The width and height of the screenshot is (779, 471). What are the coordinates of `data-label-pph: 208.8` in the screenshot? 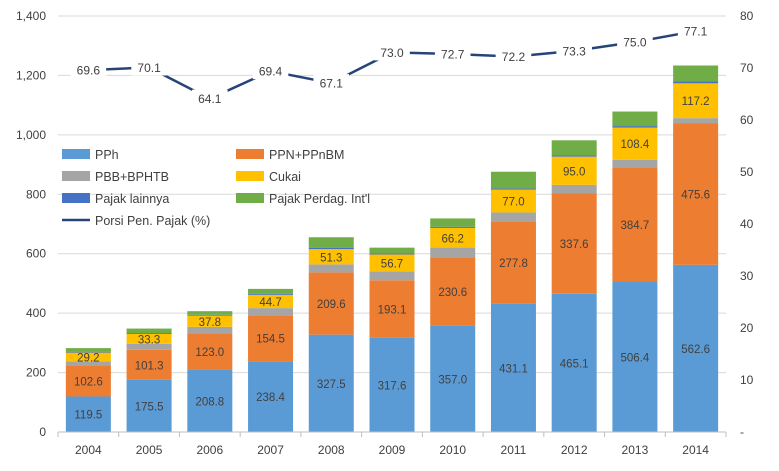 It's located at (209, 402).